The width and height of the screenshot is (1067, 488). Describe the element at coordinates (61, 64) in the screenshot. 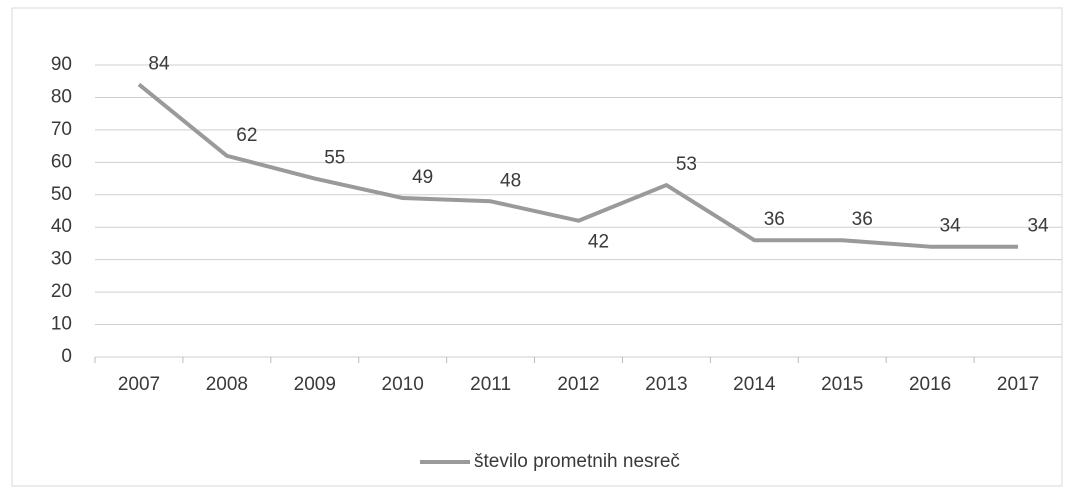

I see `y-tick-label: 90` at that location.